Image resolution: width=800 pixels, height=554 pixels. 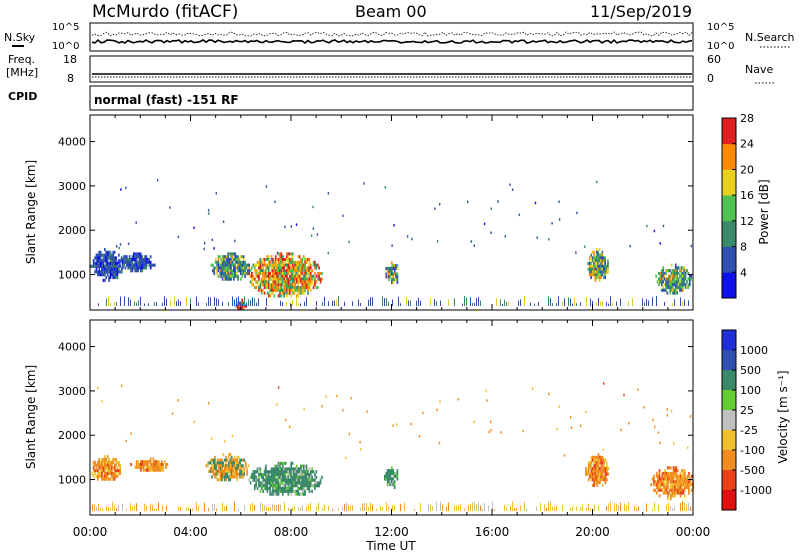 I want to click on colorbar-swatch, so click(x=729, y=420).